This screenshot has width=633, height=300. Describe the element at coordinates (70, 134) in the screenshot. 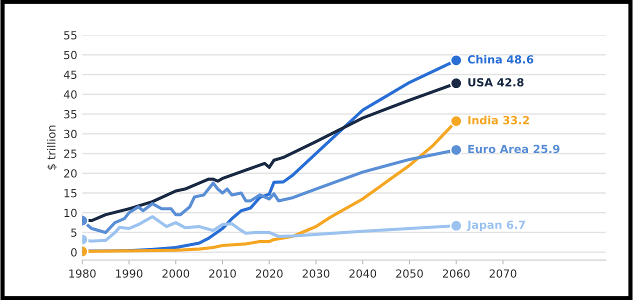

I see `y-tick-label: 30` at that location.